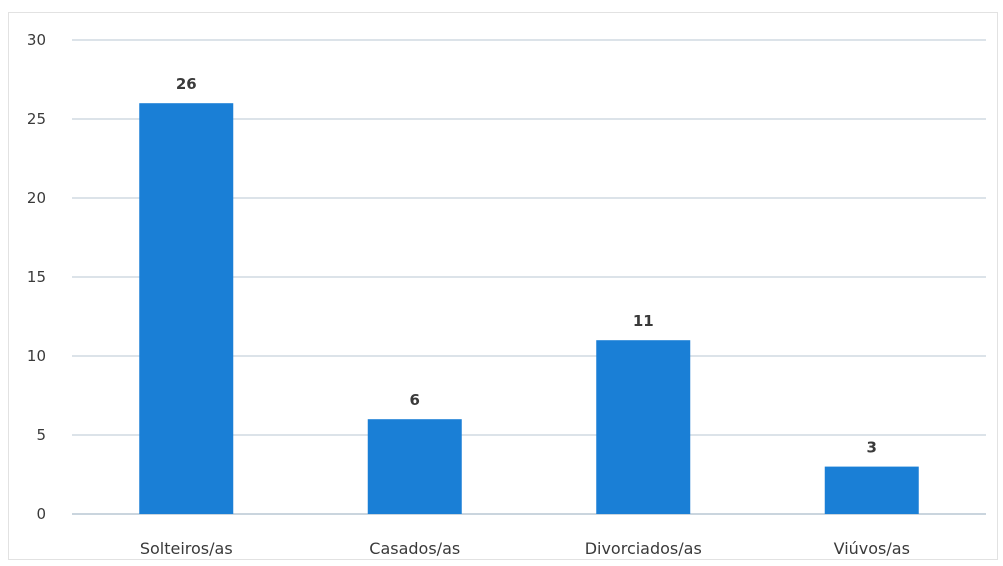 Image resolution: width=1003 pixels, height=566 pixels. I want to click on y-tick-label-15: 15, so click(36, 277).